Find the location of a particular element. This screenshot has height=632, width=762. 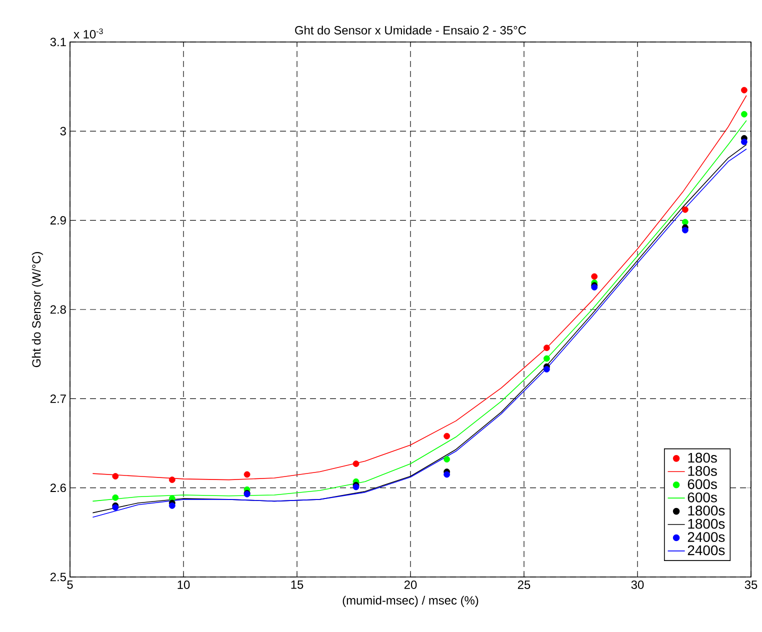

y-axis-title: Ght do Sensor (W/°C) is located at coordinates (38, 310).